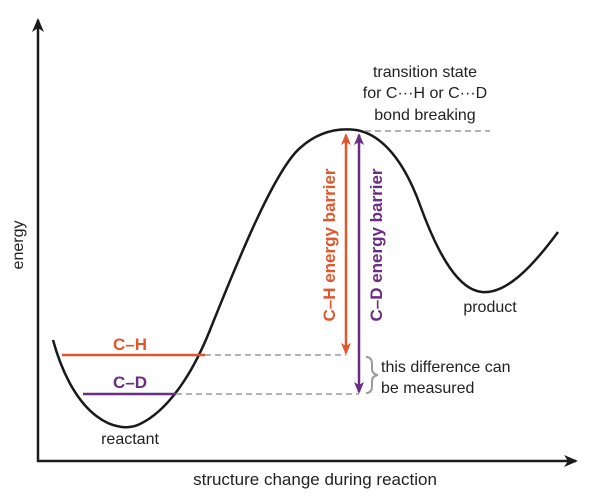 The height and width of the screenshot is (500, 589). I want to click on ch-level-label: C–H, so click(130, 344).